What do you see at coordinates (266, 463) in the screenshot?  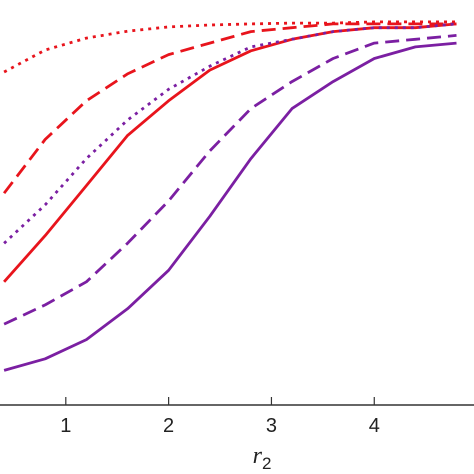 I see `x-label-sub: 2` at bounding box center [266, 463].